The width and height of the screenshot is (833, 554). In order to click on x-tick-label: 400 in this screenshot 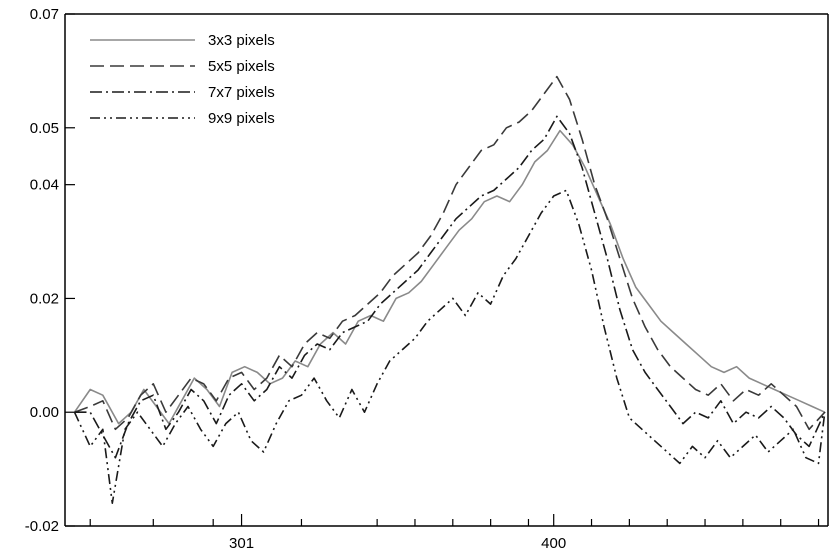, I will do `click(553, 543)`.